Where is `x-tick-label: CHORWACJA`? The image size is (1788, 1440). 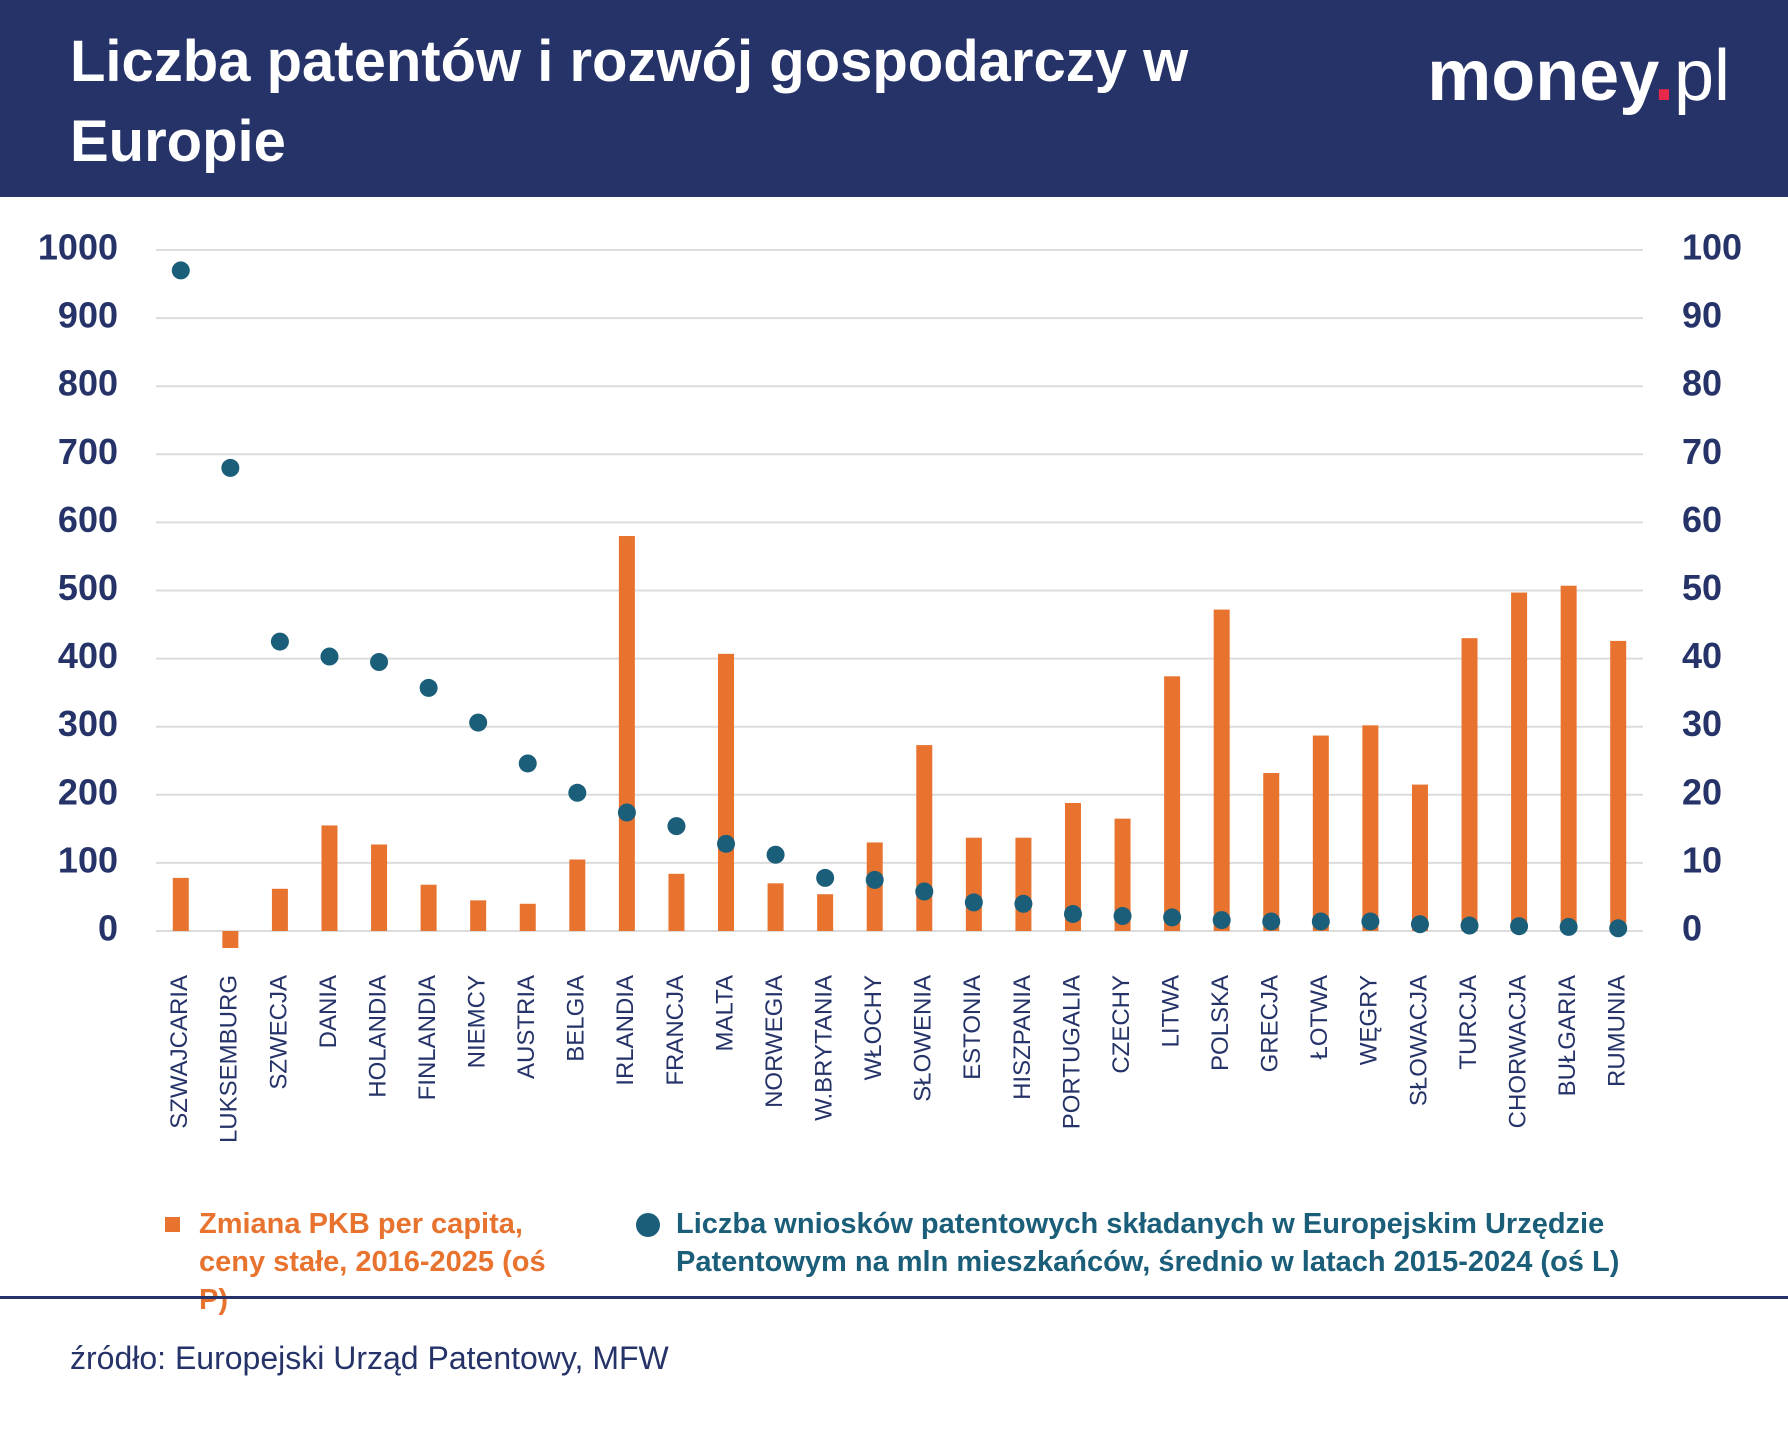 x-tick-label: CHORWACJA is located at coordinates (1517, 1051).